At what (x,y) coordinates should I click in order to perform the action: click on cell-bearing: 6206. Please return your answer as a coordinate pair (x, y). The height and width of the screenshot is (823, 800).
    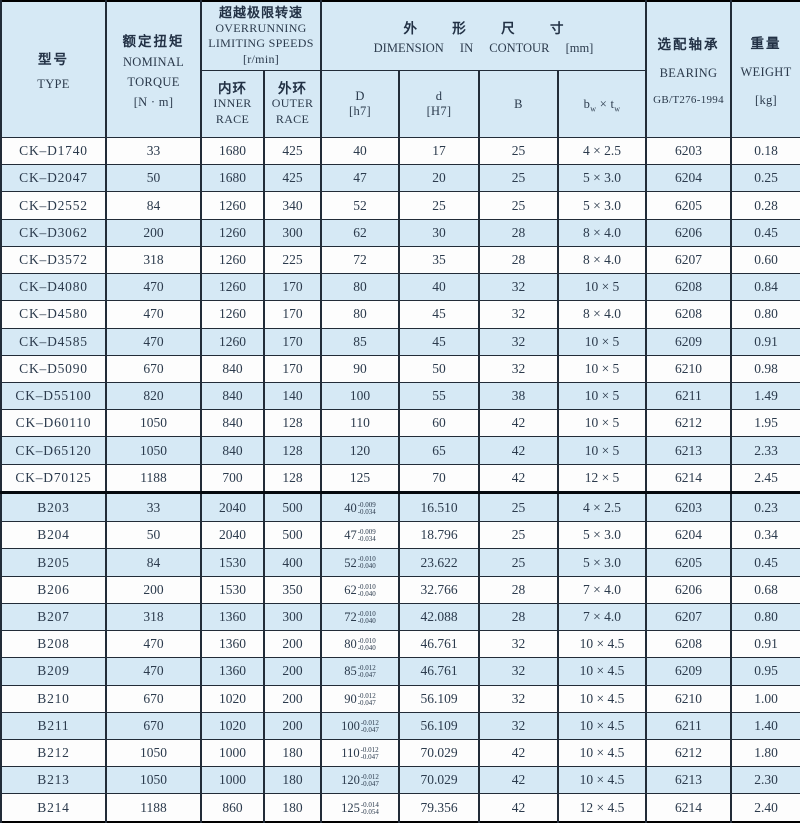
    Looking at the image, I should click on (688, 589).